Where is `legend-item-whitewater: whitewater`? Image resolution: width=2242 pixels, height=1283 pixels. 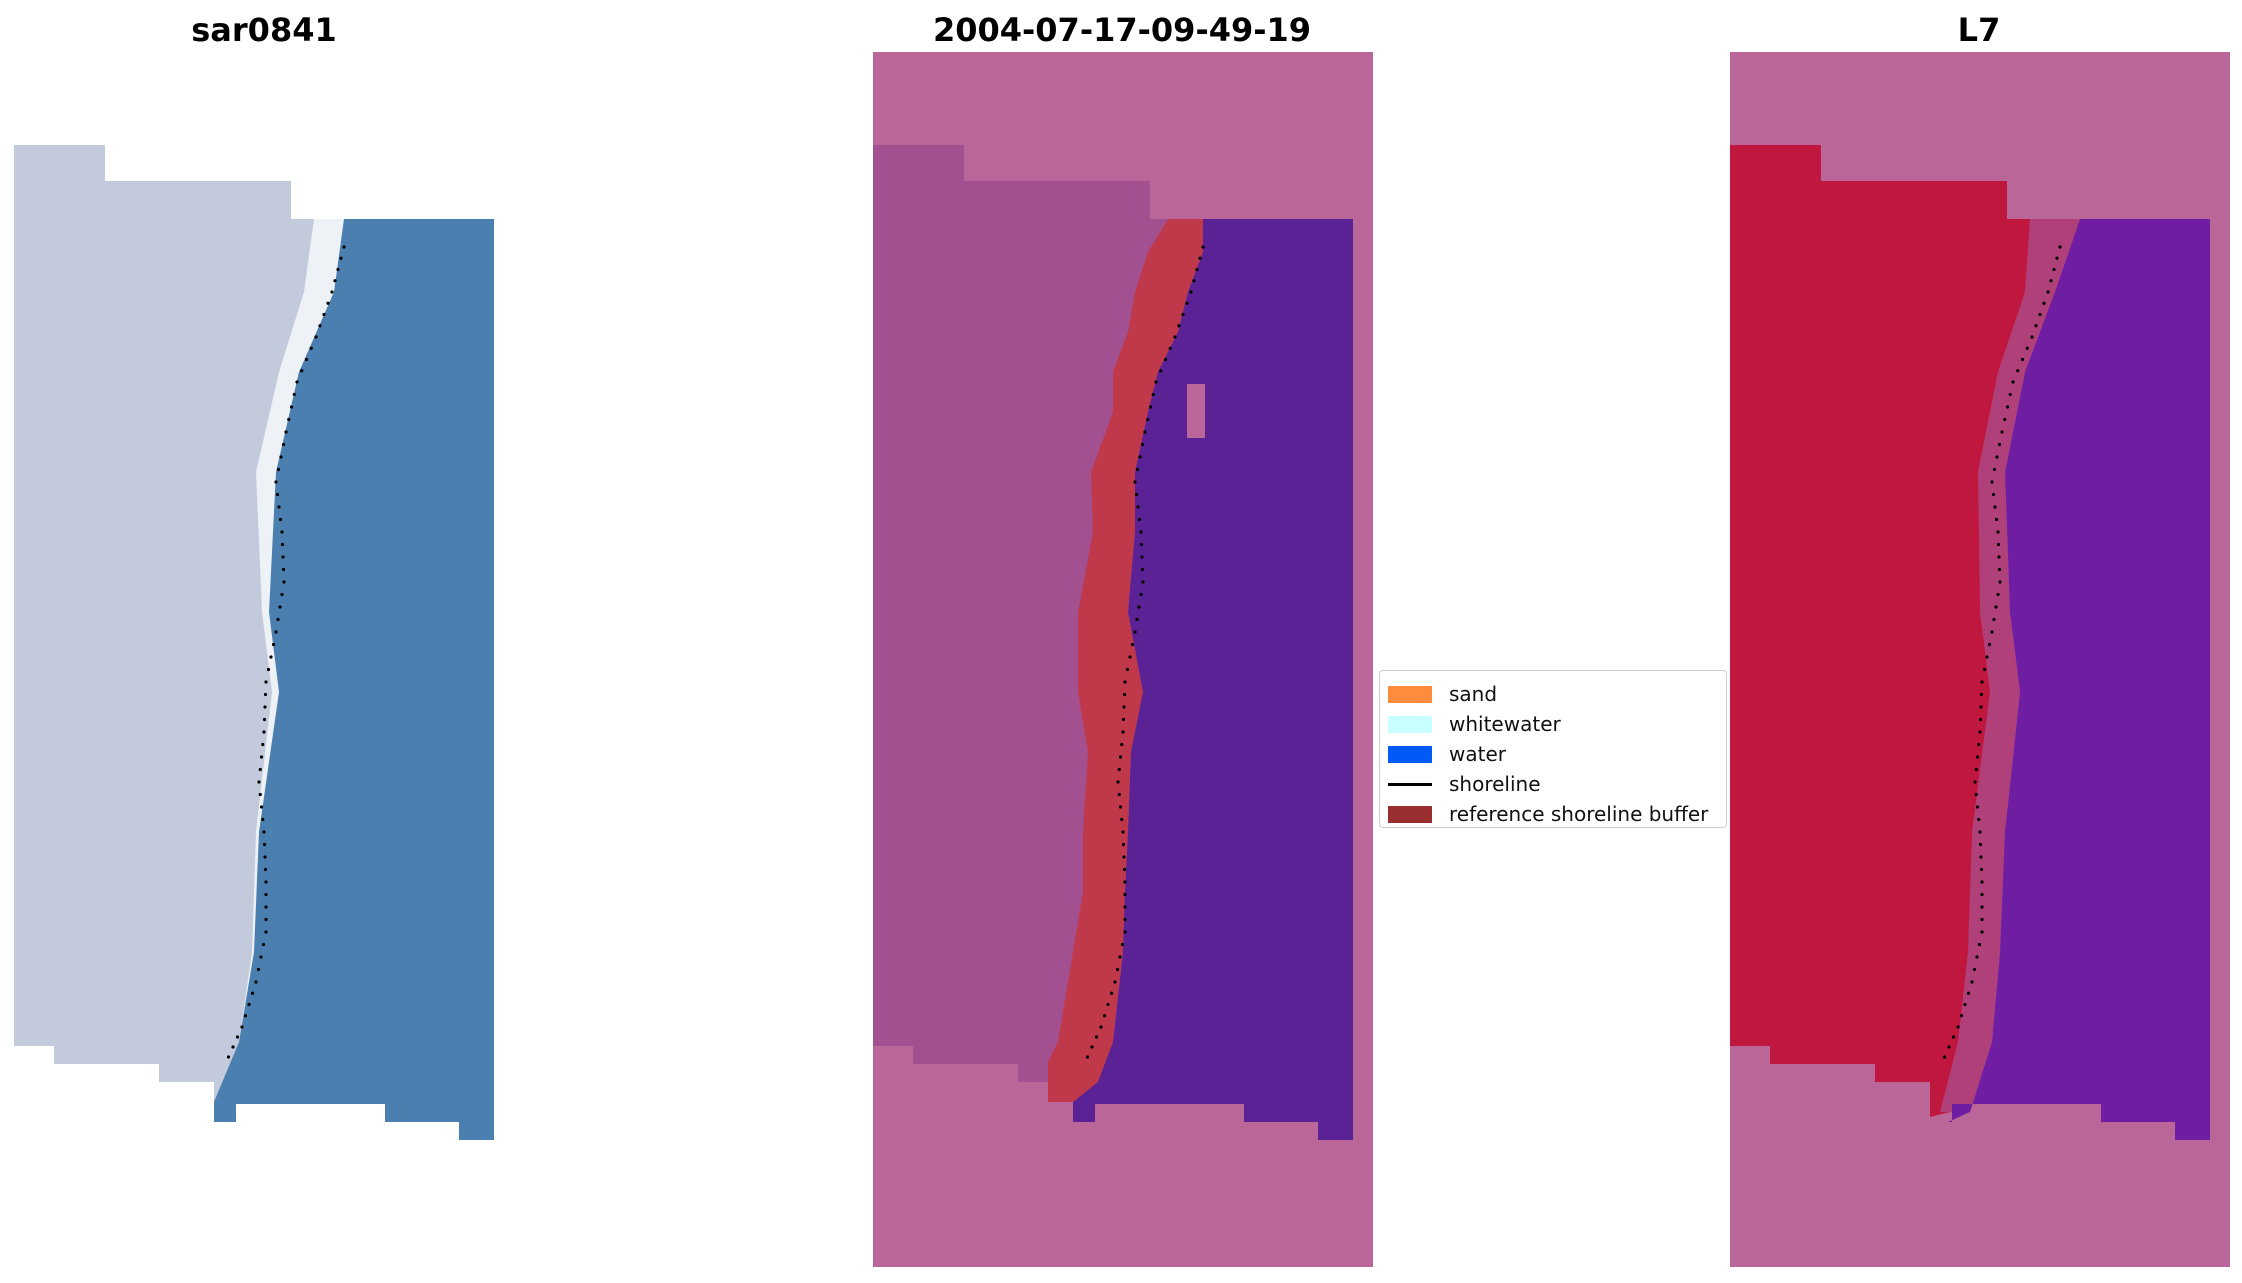
legend-item-whitewater: whitewater is located at coordinates (1474, 724).